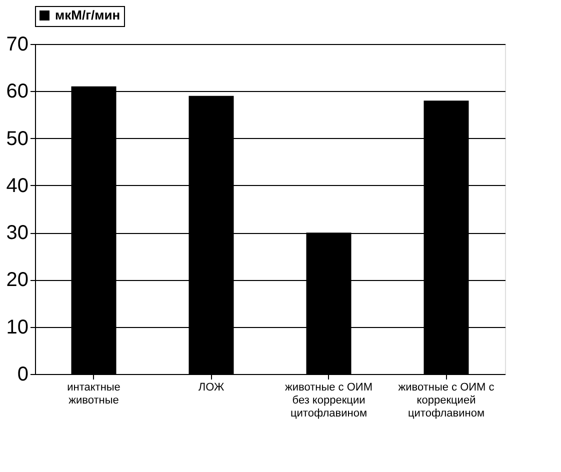 This screenshot has height=472, width=561. Describe the element at coordinates (17, 327) in the screenshot. I see `y-tick-label: 10` at that location.